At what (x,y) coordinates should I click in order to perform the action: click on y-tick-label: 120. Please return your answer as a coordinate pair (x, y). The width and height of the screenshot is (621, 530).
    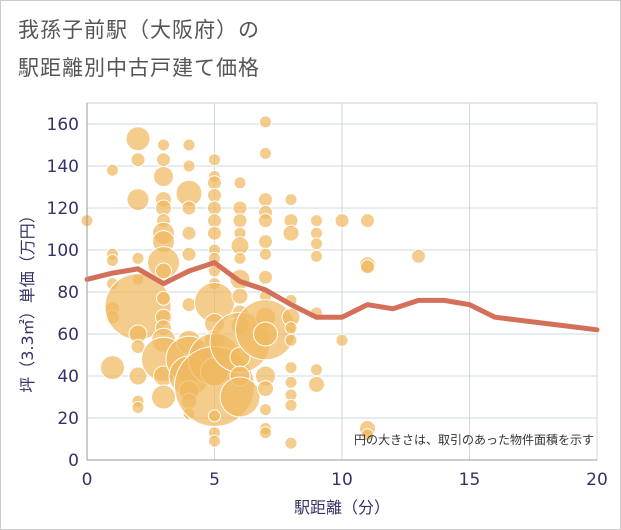
    Looking at the image, I should click on (63, 209).